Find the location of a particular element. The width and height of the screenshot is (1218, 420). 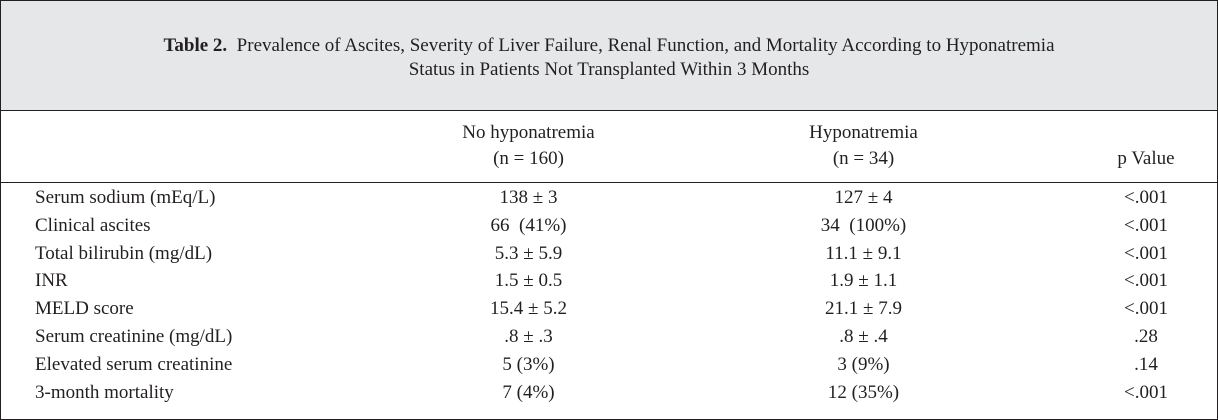

row-label: Serum sodium (mEq/L) is located at coordinates (125, 197).